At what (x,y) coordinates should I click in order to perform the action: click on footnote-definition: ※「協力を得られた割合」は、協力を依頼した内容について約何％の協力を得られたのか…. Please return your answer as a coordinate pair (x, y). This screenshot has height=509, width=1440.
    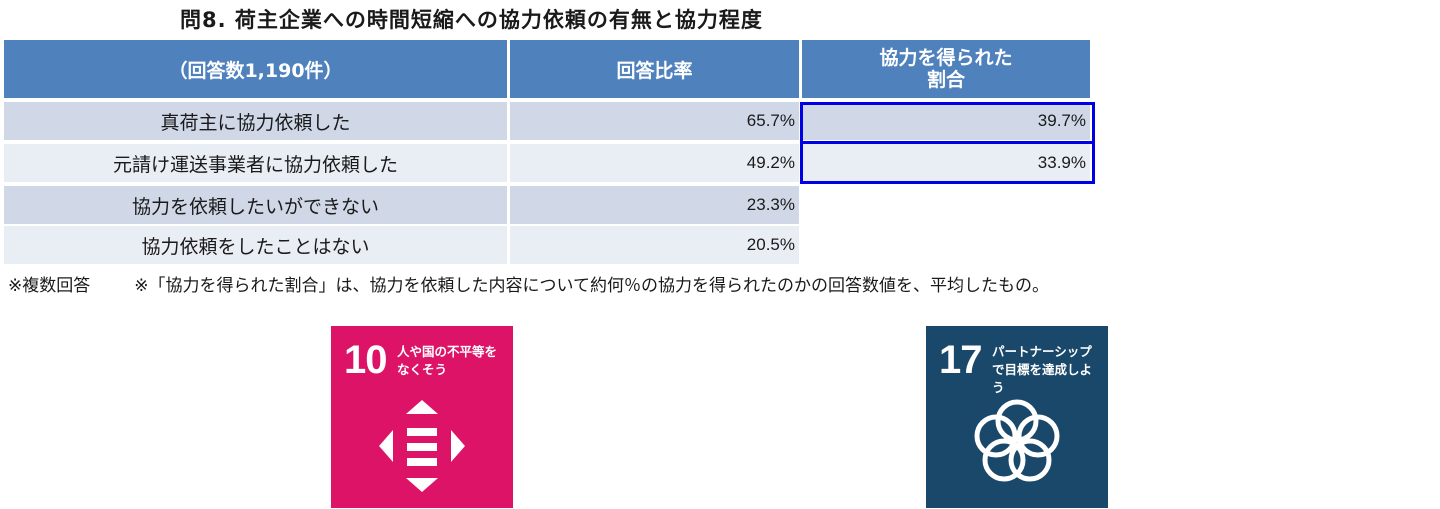
    Looking at the image, I should click on (591, 286).